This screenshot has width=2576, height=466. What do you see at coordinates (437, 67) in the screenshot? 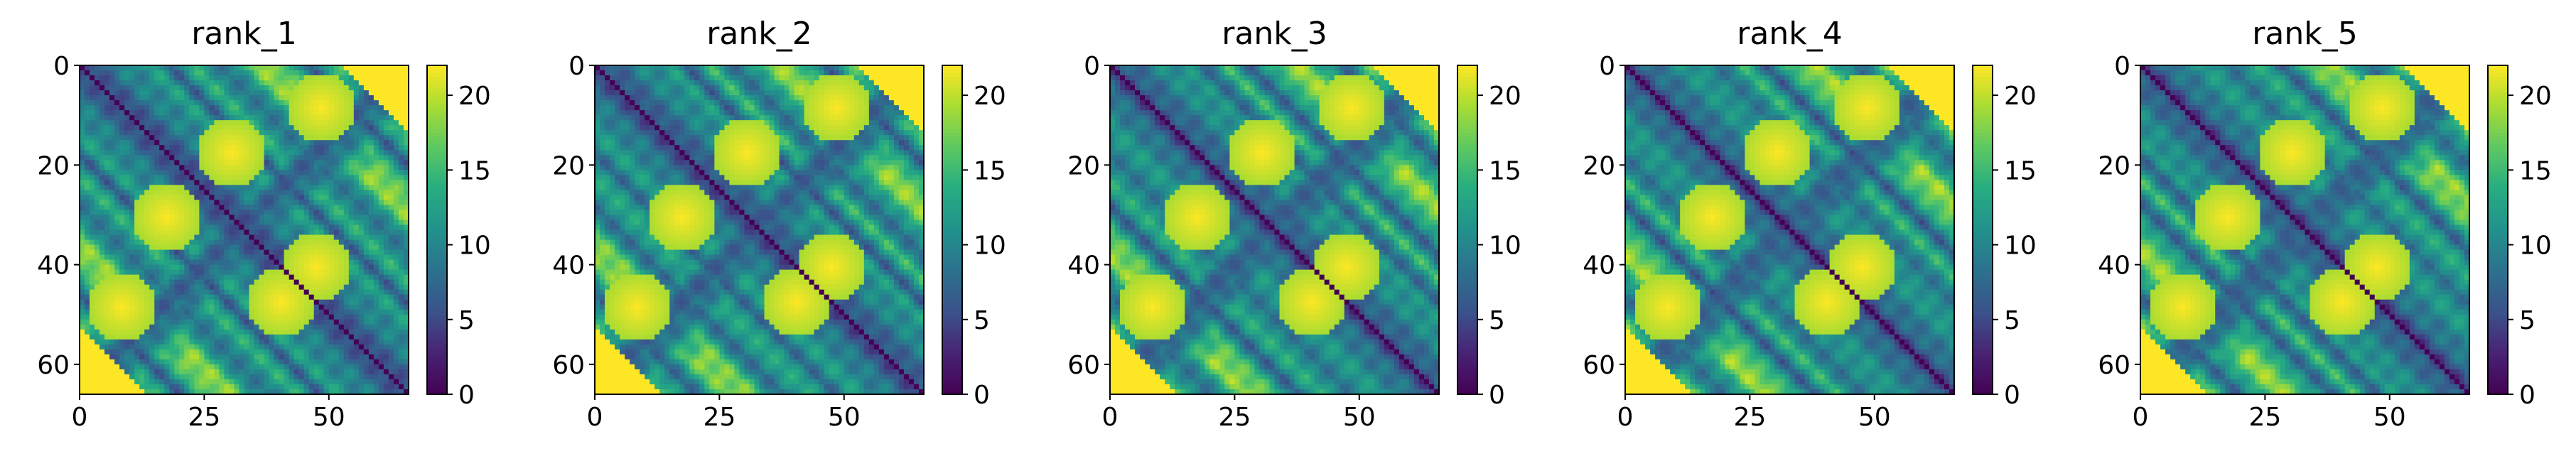
I see `colorbar-segment` at bounding box center [437, 67].